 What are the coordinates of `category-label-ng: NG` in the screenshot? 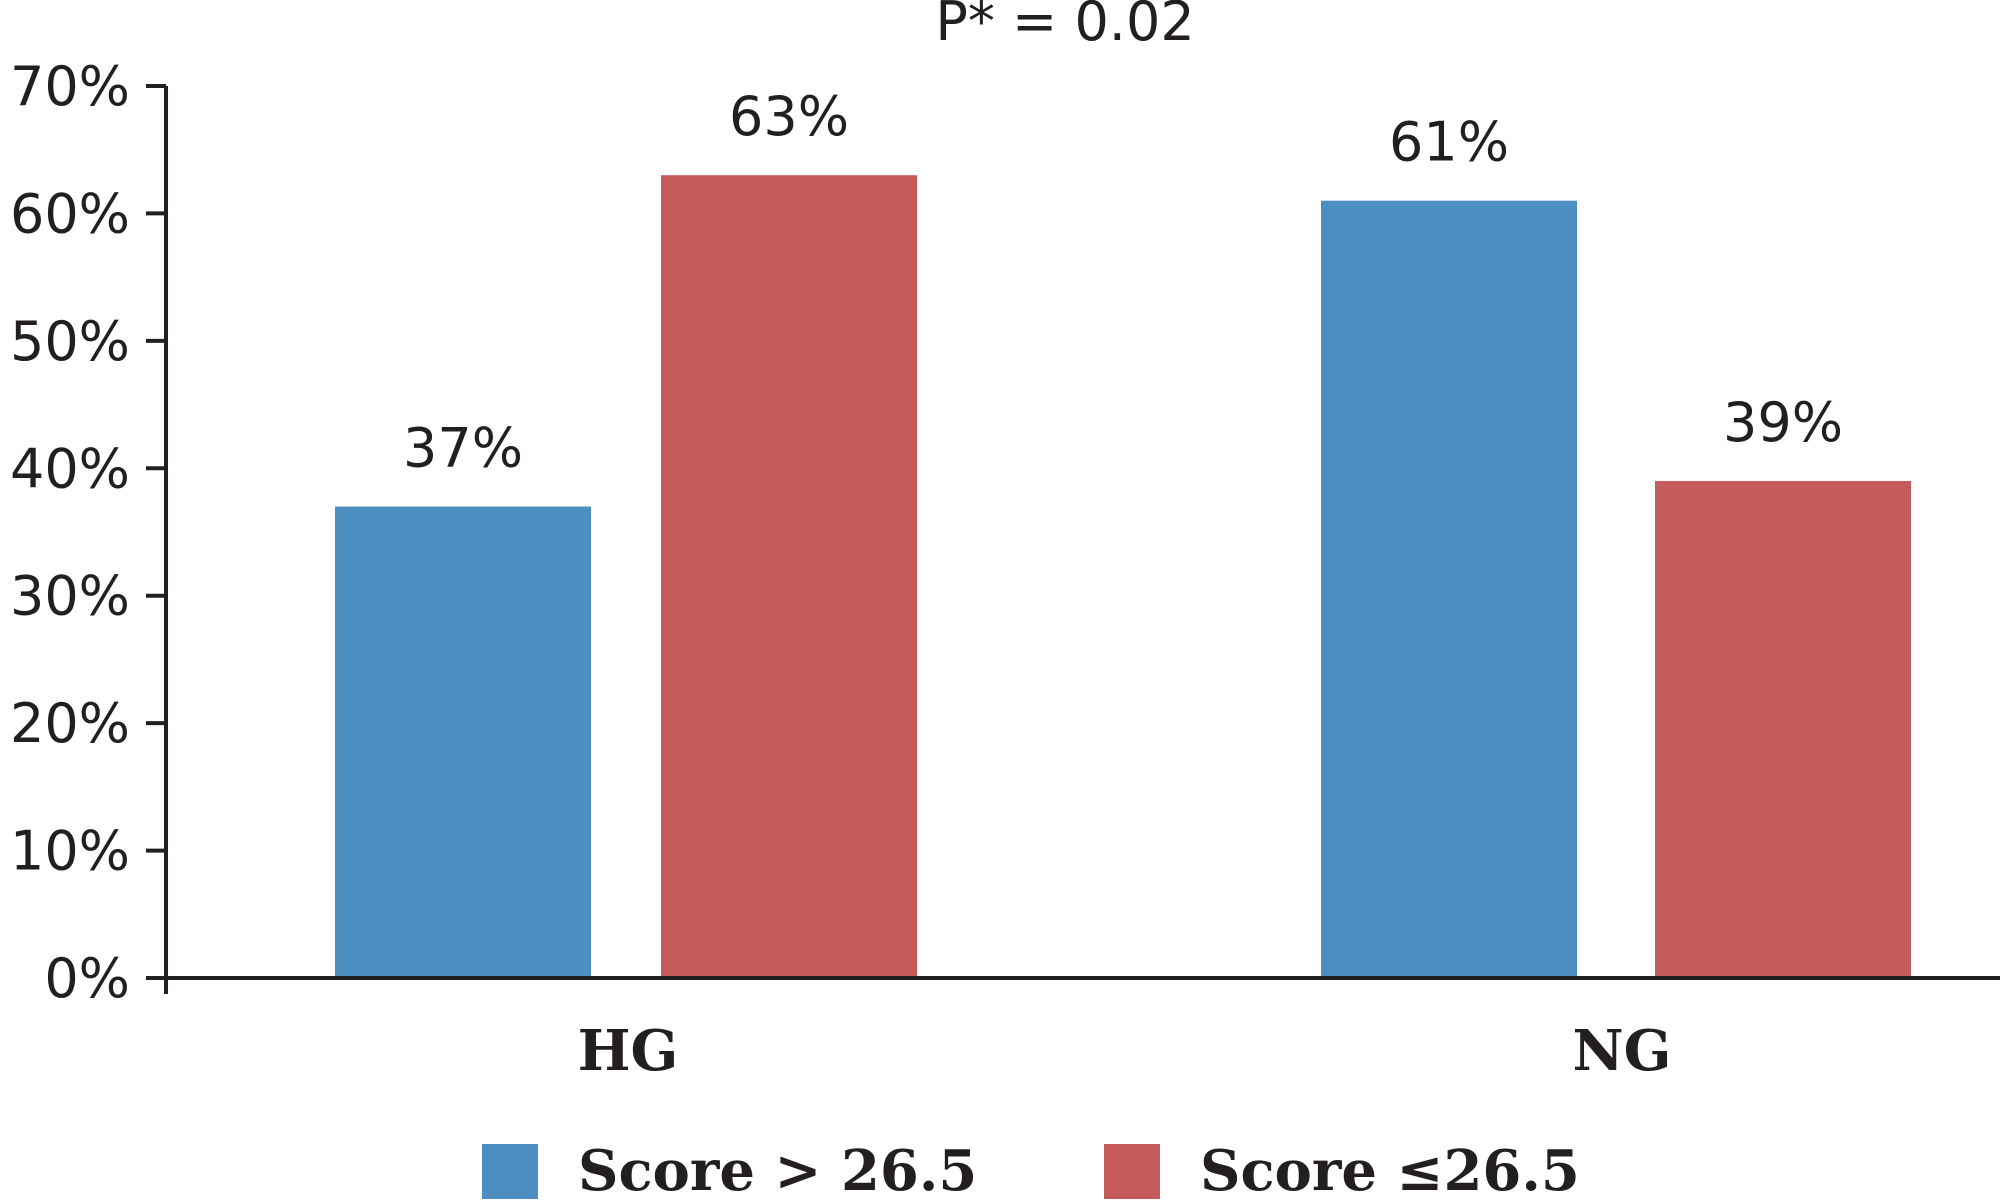 It's located at (1621, 1051).